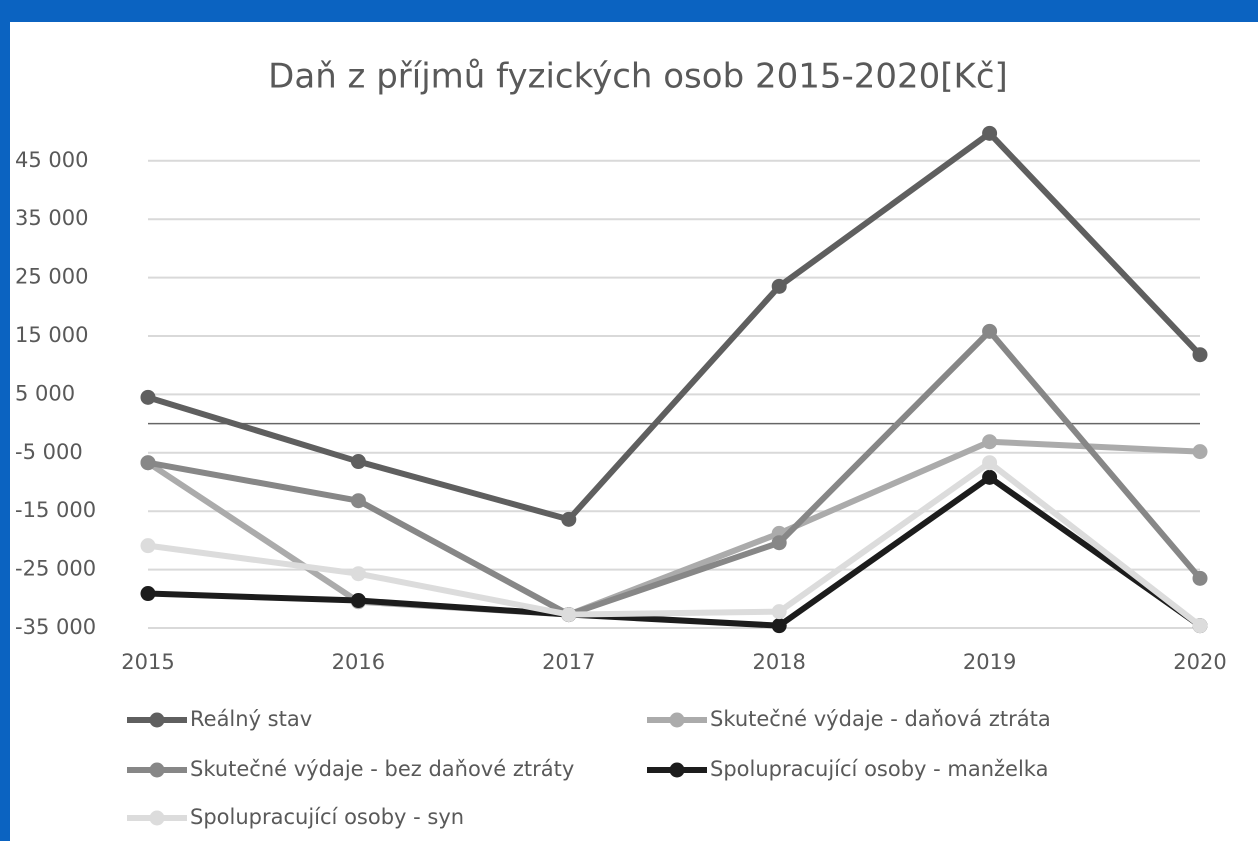 The image size is (1258, 841). I want to click on y-tick-label: -15 000, so click(55, 510).